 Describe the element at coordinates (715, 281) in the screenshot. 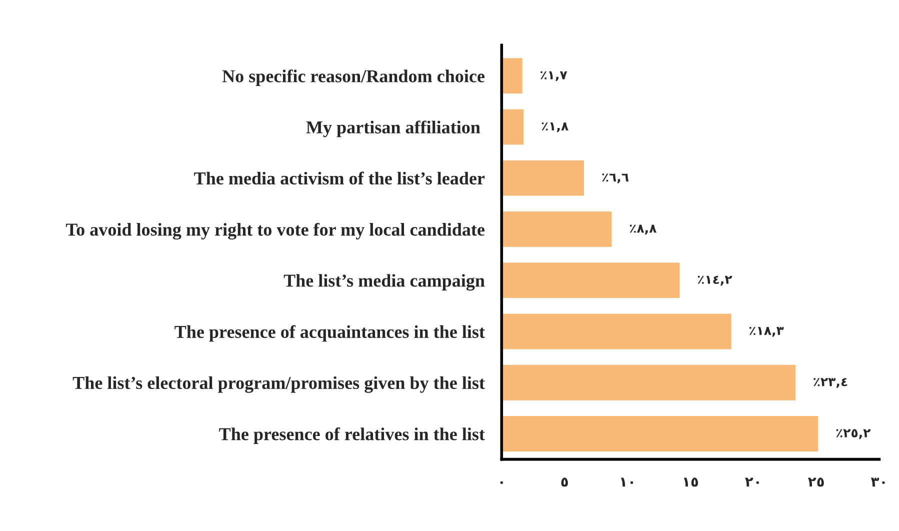

I see `data-label: ٪١٤,٢` at that location.